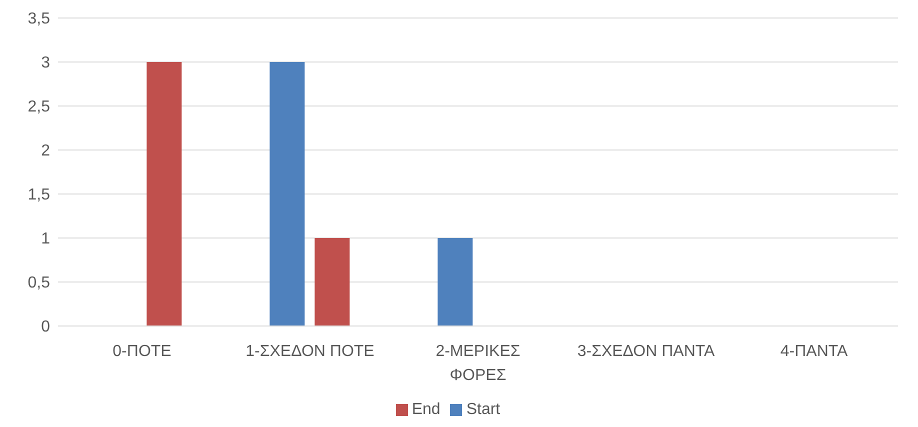  What do you see at coordinates (39, 19) in the screenshot?
I see `y-tick-label: 3,5` at bounding box center [39, 19].